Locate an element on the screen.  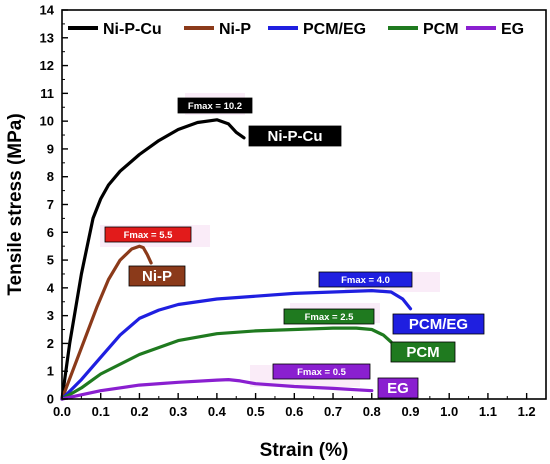
series-line-eg is located at coordinates (217, 389).